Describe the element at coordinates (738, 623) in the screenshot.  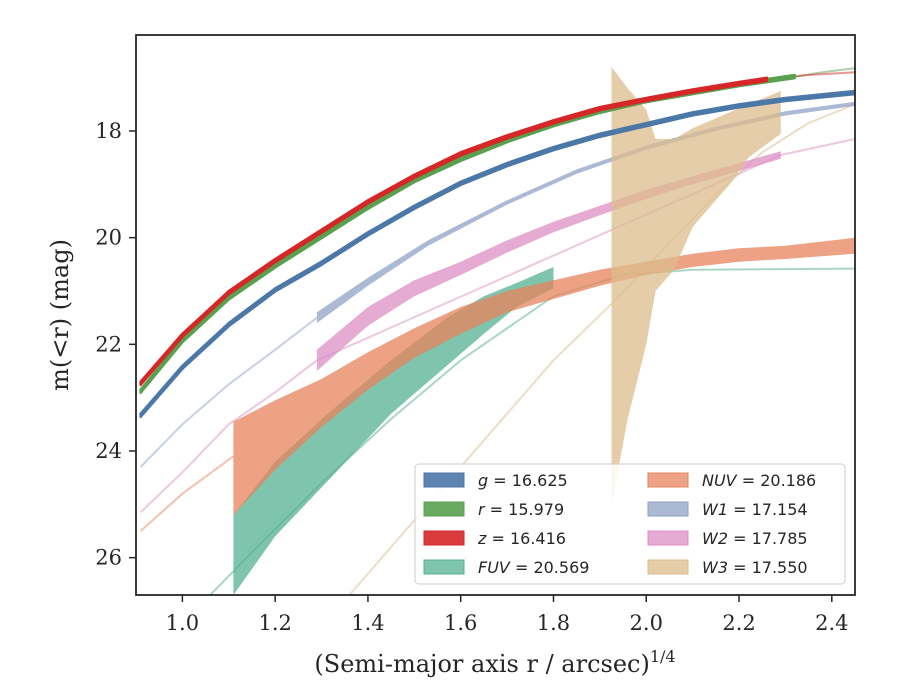
I see `x-tick-label: 2.2` at that location.